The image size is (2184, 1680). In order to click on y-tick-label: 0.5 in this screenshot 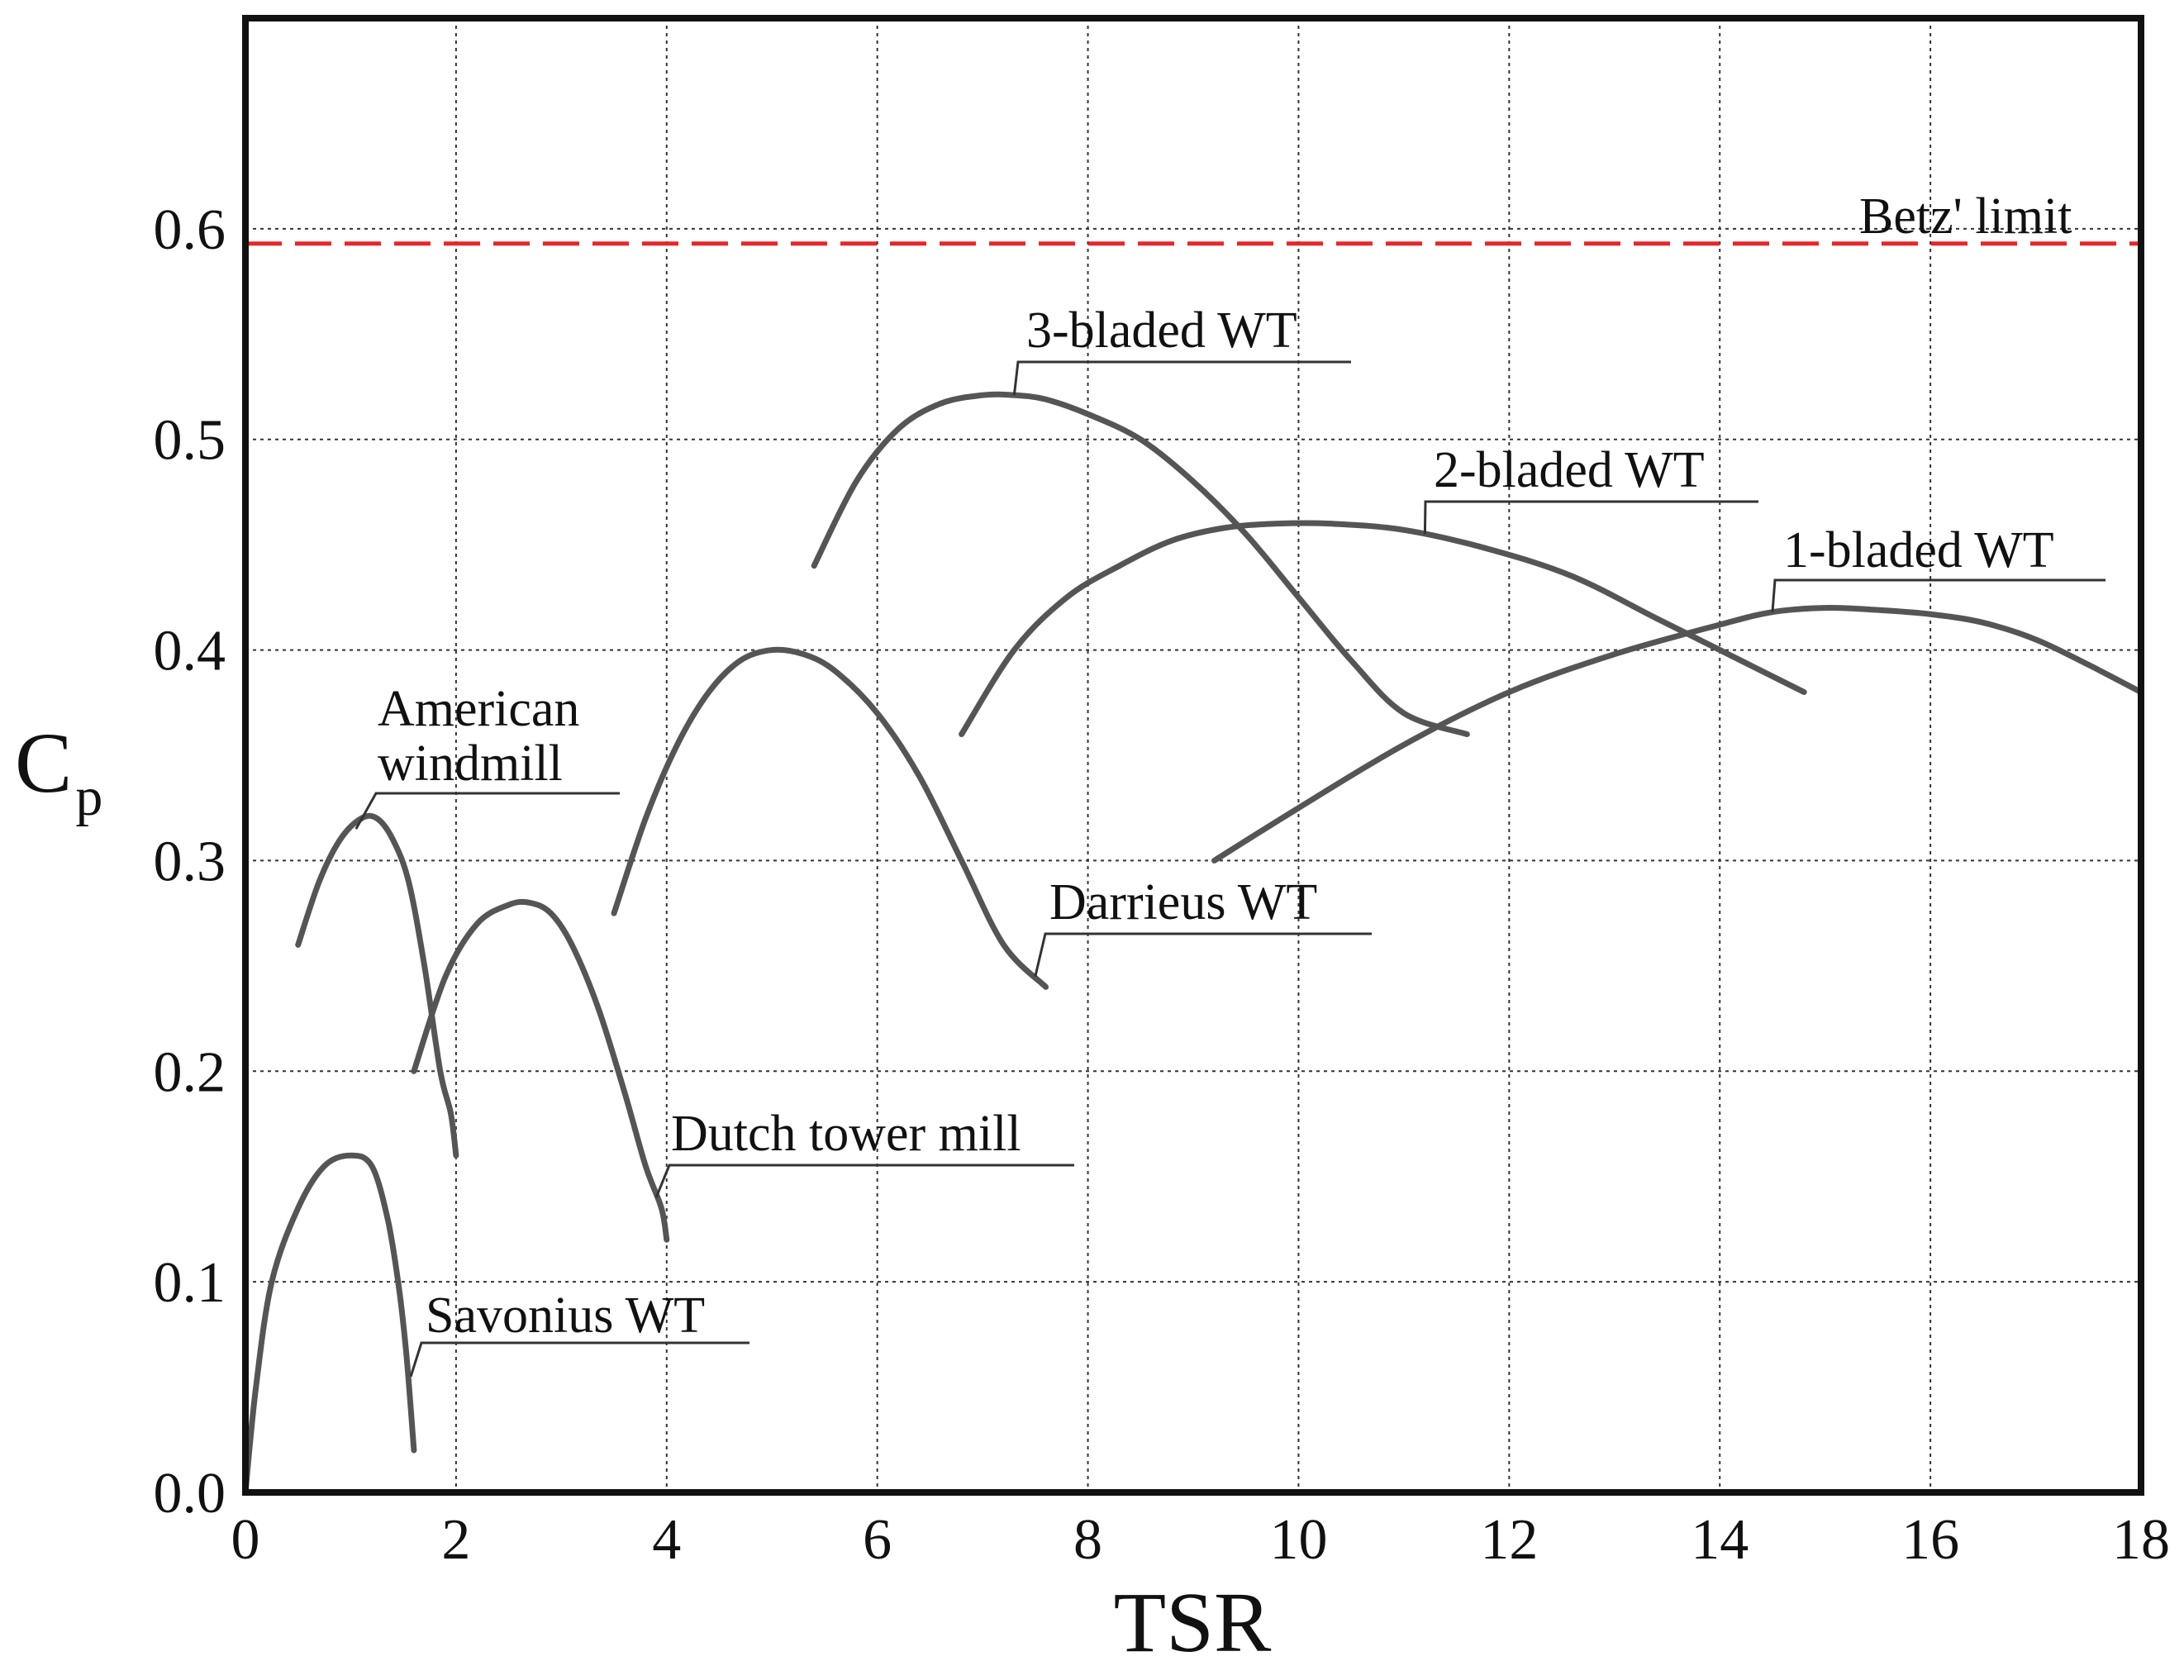, I will do `click(190, 441)`.